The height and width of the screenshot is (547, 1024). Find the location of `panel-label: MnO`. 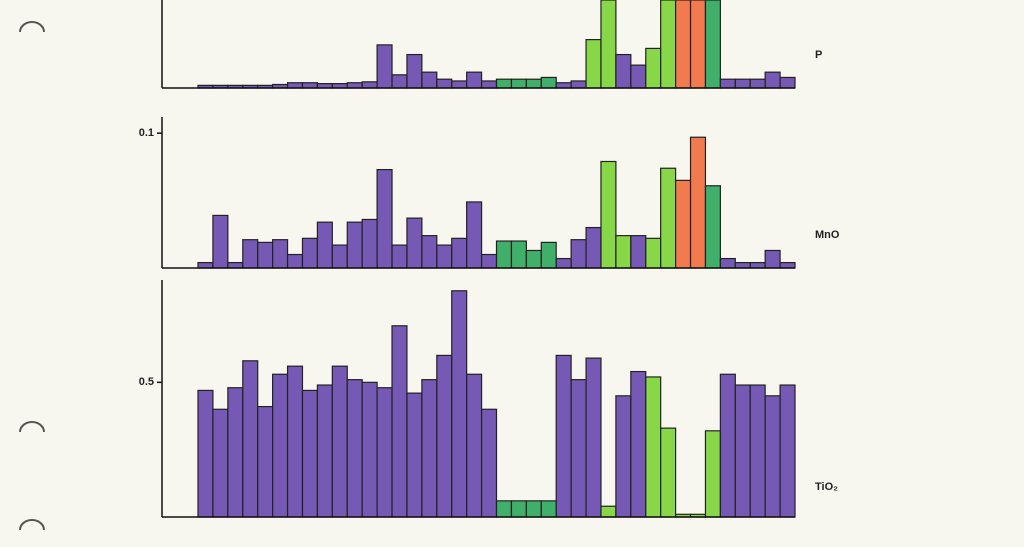

panel-label: MnO is located at coordinates (827, 235).